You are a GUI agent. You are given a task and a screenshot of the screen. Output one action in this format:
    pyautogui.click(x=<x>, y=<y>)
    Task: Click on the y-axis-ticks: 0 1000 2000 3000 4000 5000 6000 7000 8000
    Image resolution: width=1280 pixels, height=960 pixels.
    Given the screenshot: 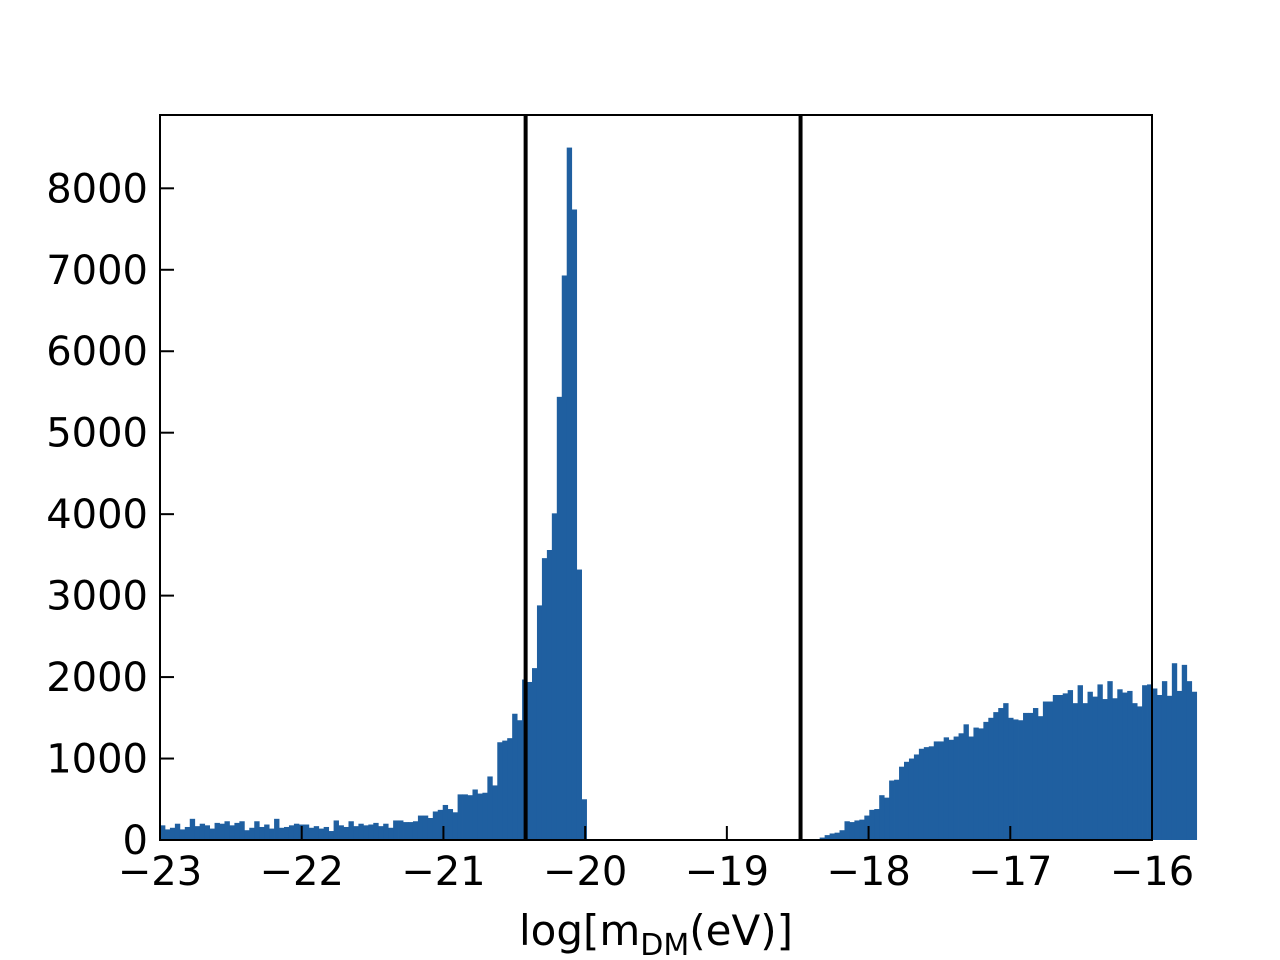 What is the action you would take?
    pyautogui.click(x=110, y=515)
    